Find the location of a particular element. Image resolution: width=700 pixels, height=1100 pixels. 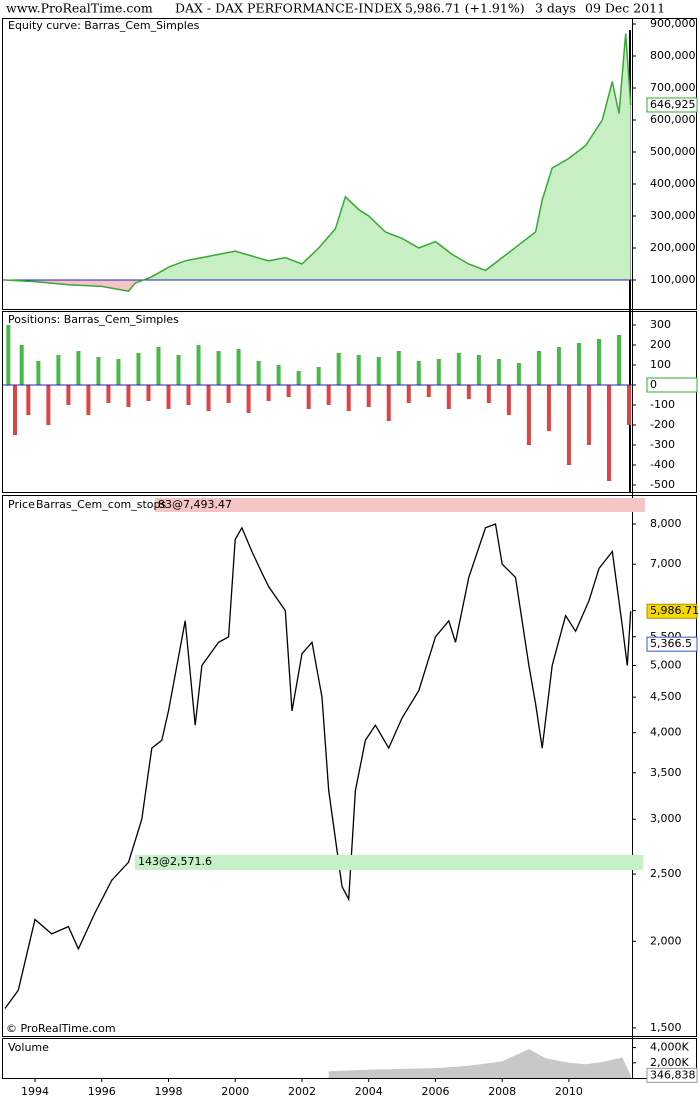

x-tick-label: 1994 is located at coordinates (35, 1091).